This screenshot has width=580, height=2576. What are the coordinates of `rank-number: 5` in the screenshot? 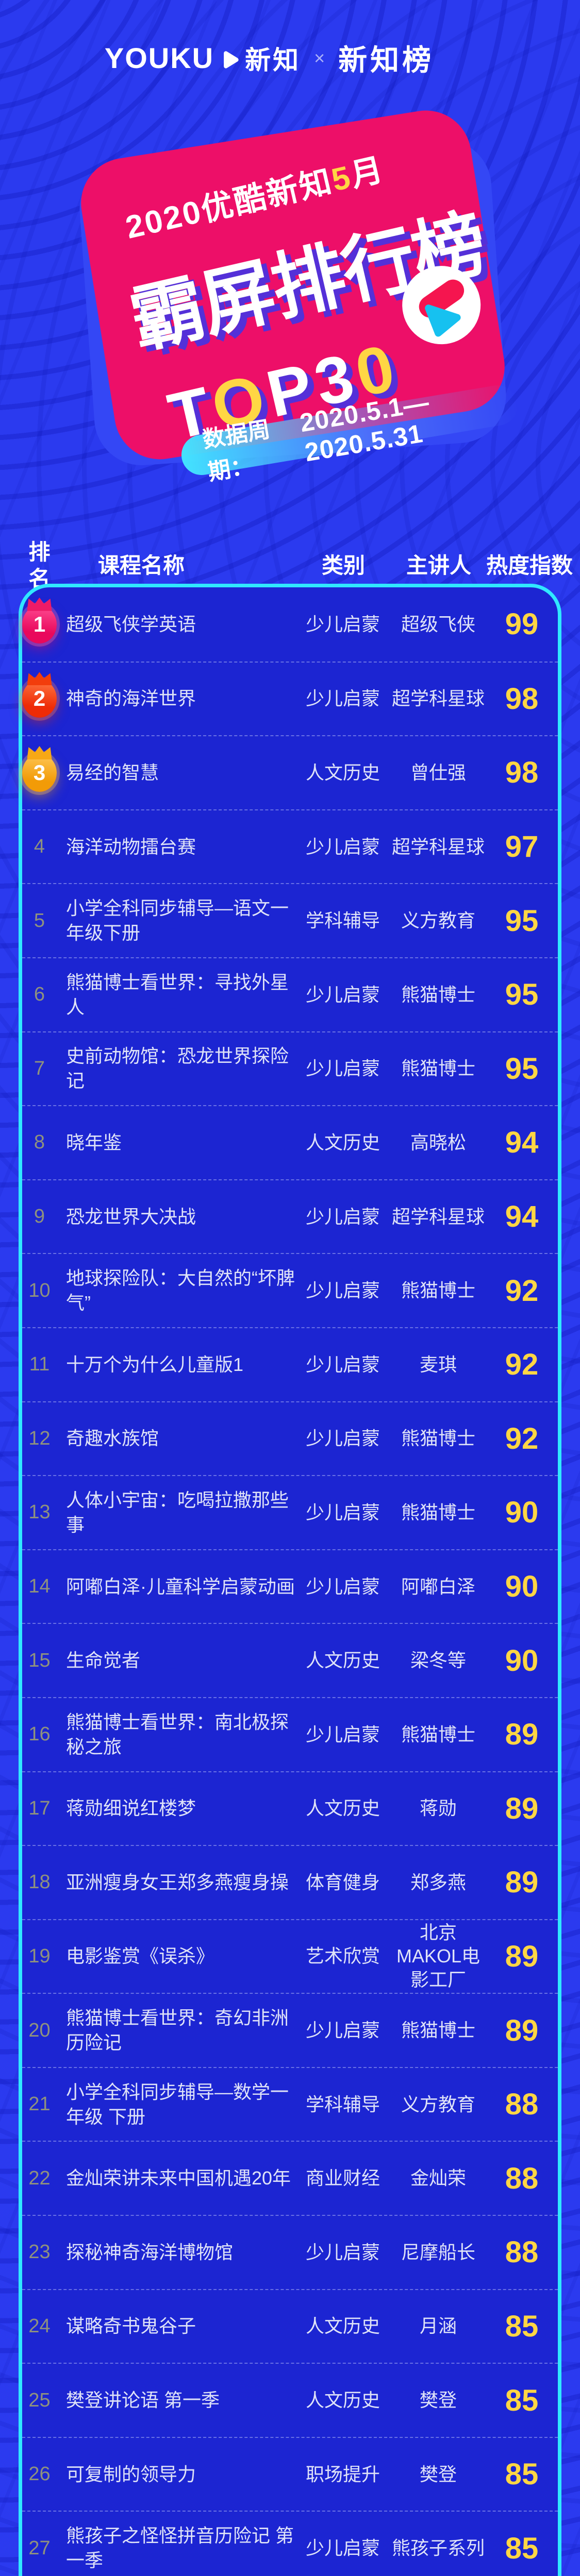 It's located at (39, 920).